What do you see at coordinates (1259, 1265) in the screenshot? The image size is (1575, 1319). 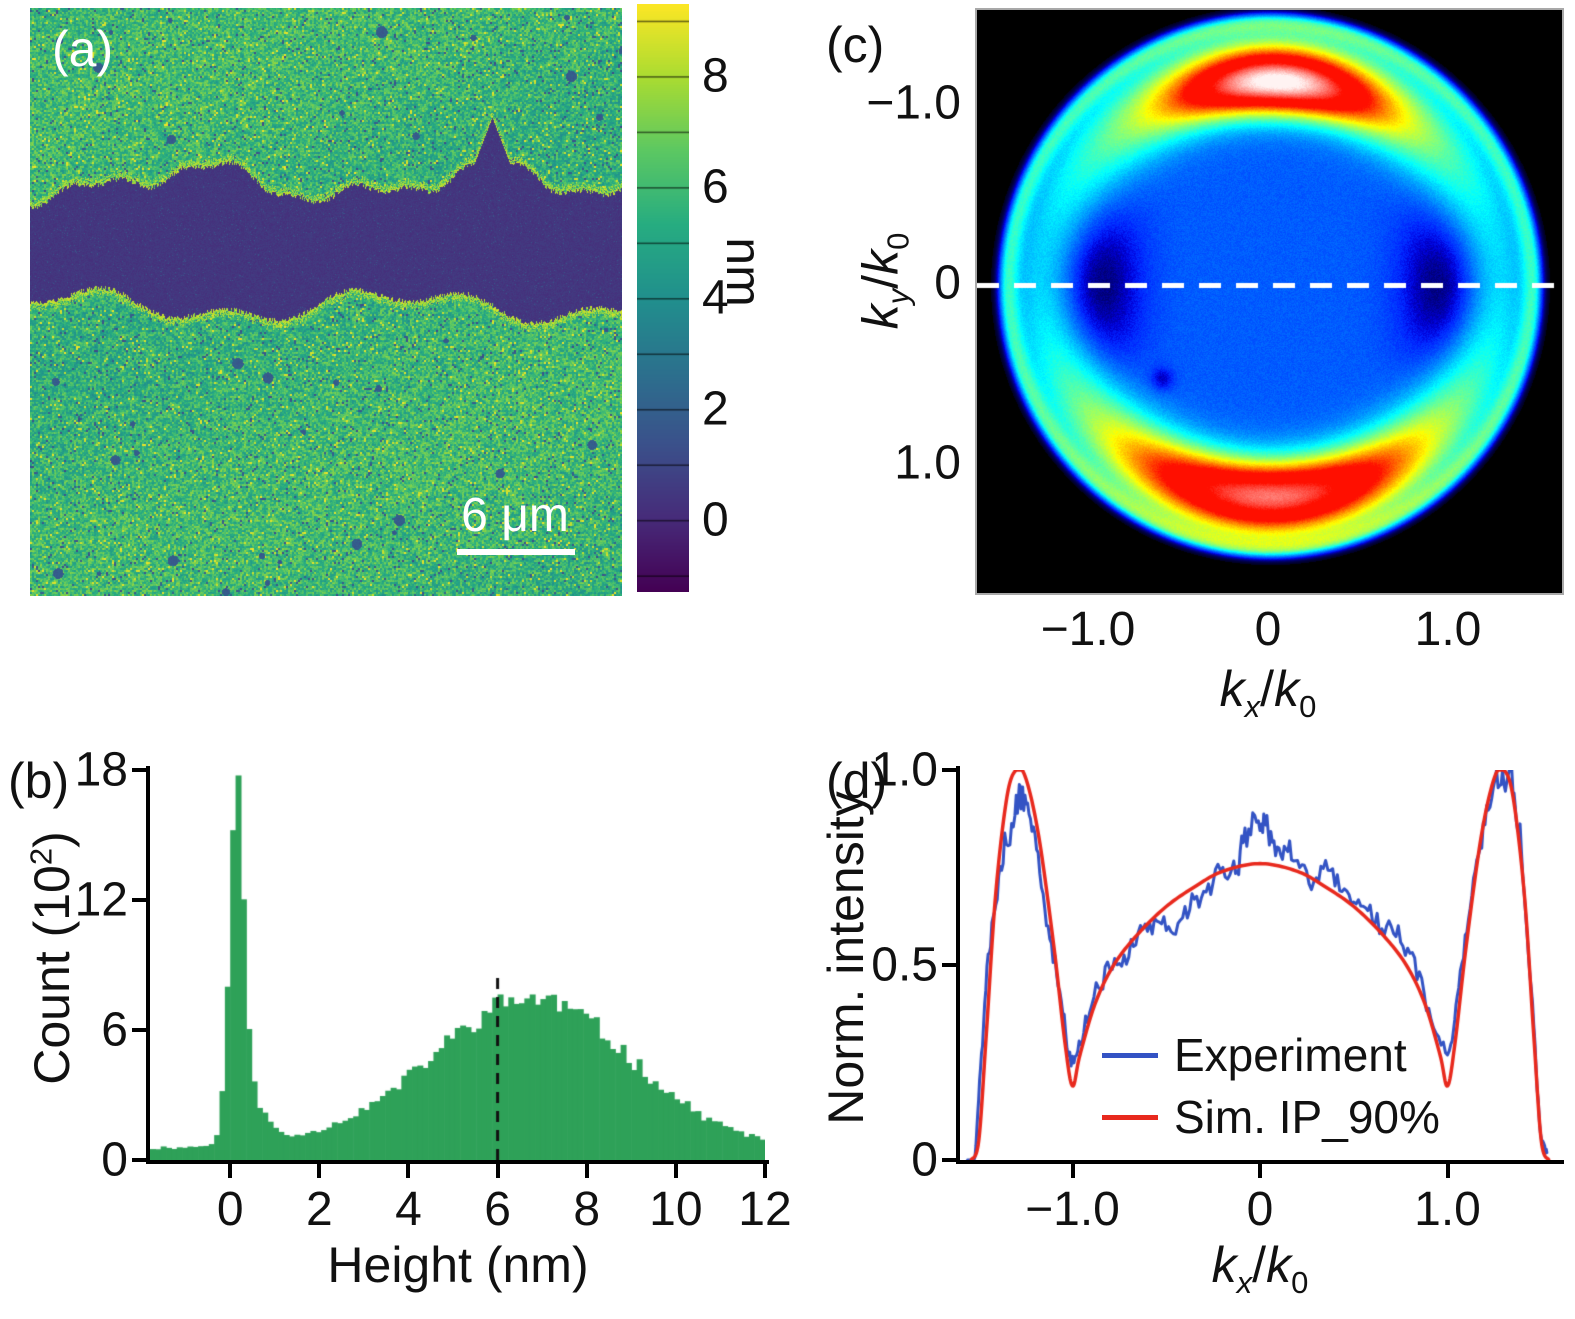 I see `xlabel-d-slash: /` at bounding box center [1259, 1265].